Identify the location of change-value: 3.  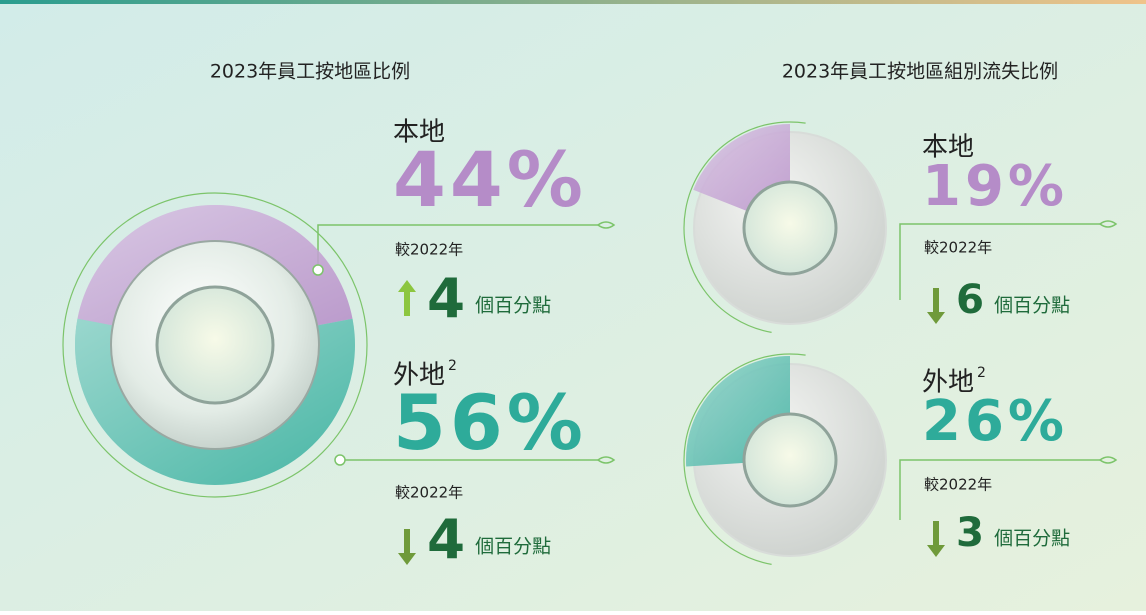
(970, 532).